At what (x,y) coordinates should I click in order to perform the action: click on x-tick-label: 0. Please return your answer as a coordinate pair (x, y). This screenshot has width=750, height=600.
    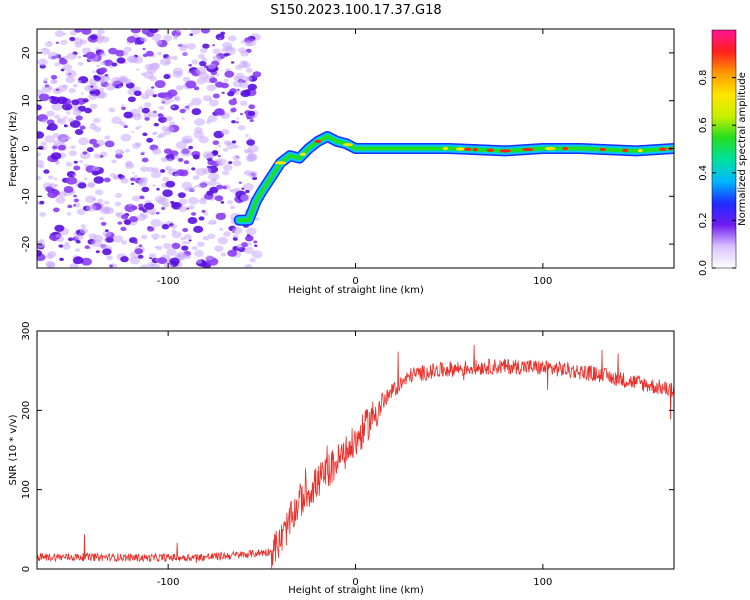
    Looking at the image, I should click on (355, 281).